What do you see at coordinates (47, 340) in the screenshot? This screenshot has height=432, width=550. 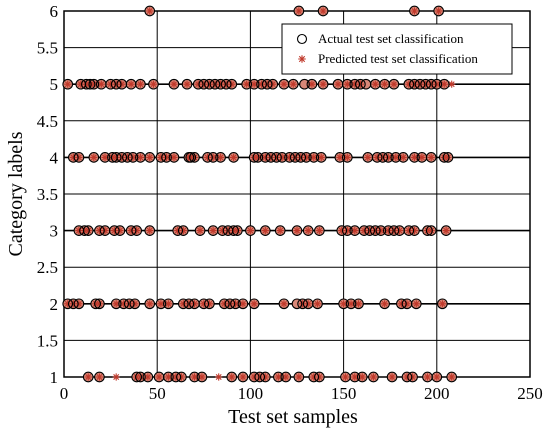 I see `y-tick-label-1: 1.5` at bounding box center [47, 340].